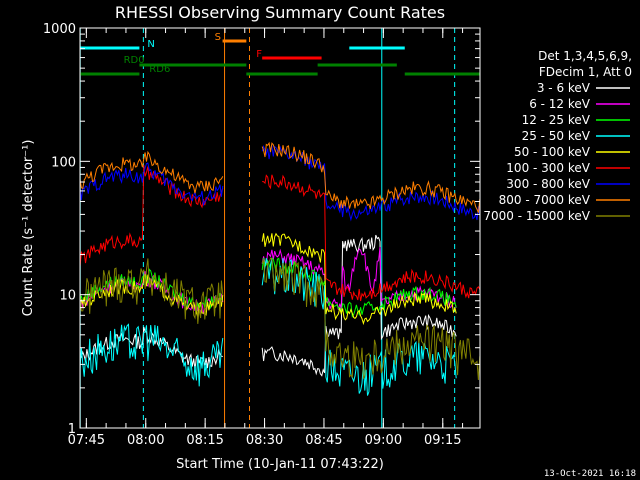  I want to click on x-tick-label: 09:15, so click(442, 440).